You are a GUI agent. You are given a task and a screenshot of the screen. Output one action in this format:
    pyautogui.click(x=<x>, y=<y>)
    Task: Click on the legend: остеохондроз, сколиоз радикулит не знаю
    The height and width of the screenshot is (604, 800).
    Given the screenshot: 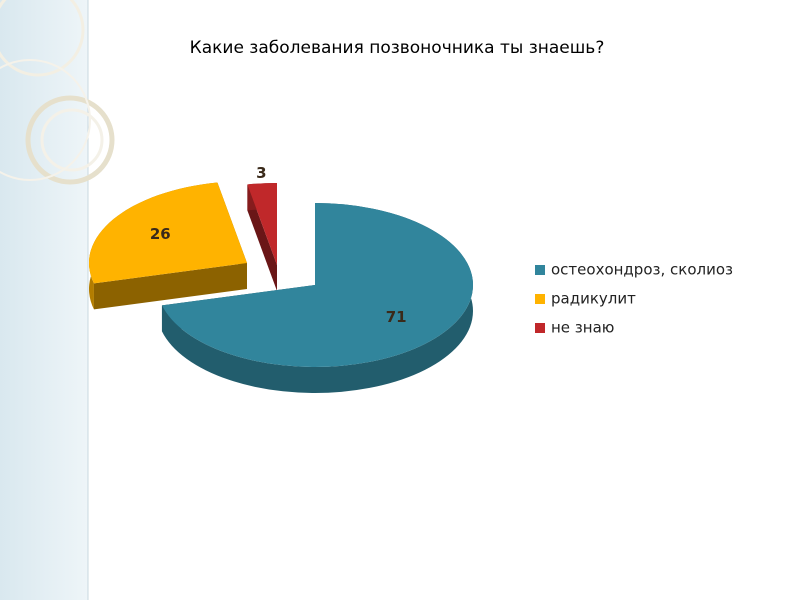 What is the action you would take?
    pyautogui.click(x=634, y=299)
    